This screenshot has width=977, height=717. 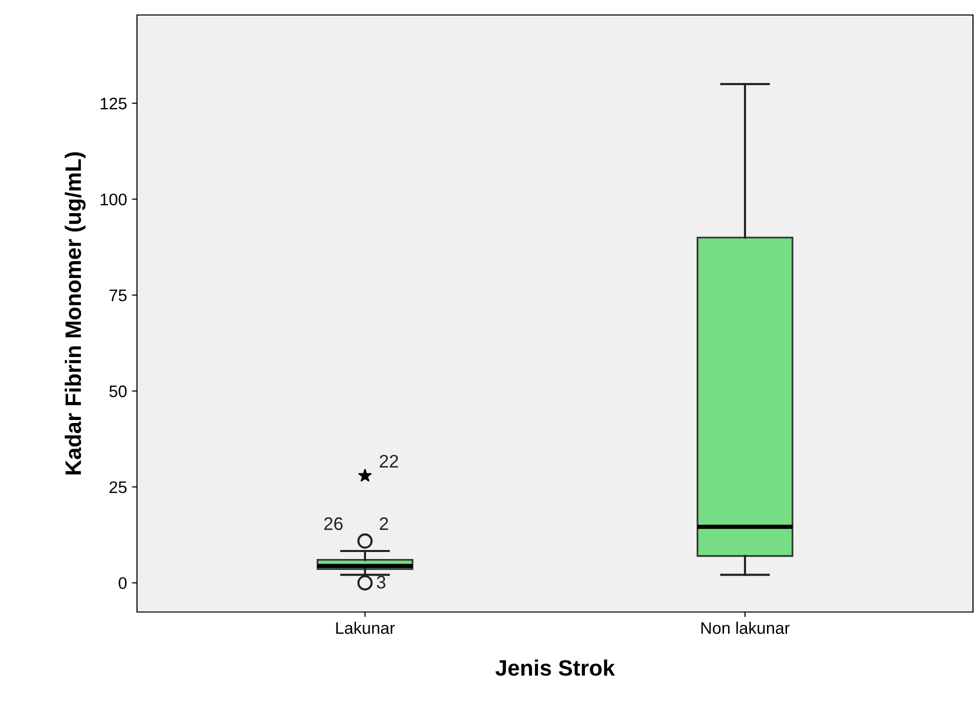 What do you see at coordinates (122, 583) in the screenshot?
I see `y-tick-label: 0` at bounding box center [122, 583].